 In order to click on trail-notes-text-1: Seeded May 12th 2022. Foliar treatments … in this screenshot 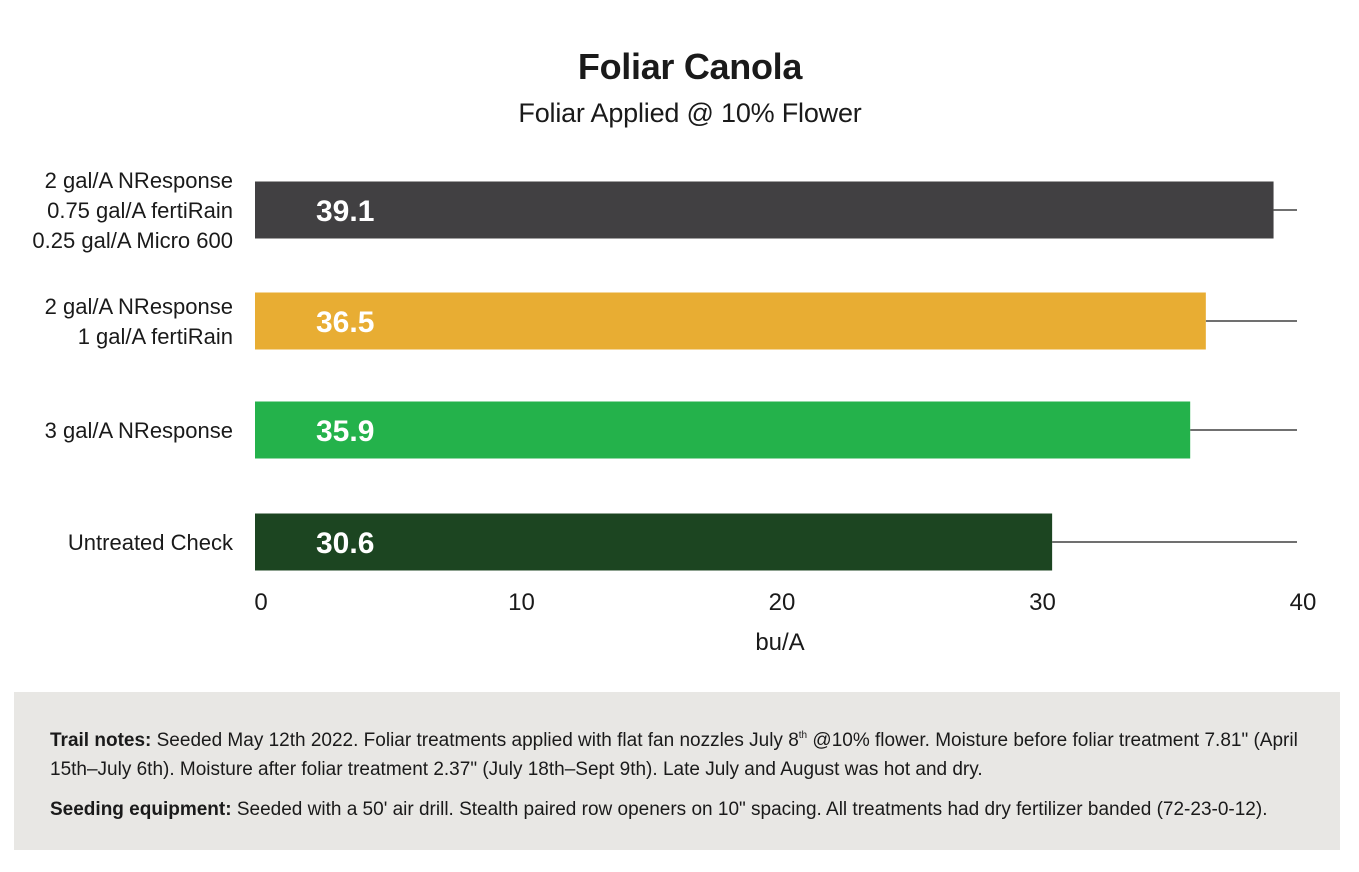, I will do `click(475, 740)`.